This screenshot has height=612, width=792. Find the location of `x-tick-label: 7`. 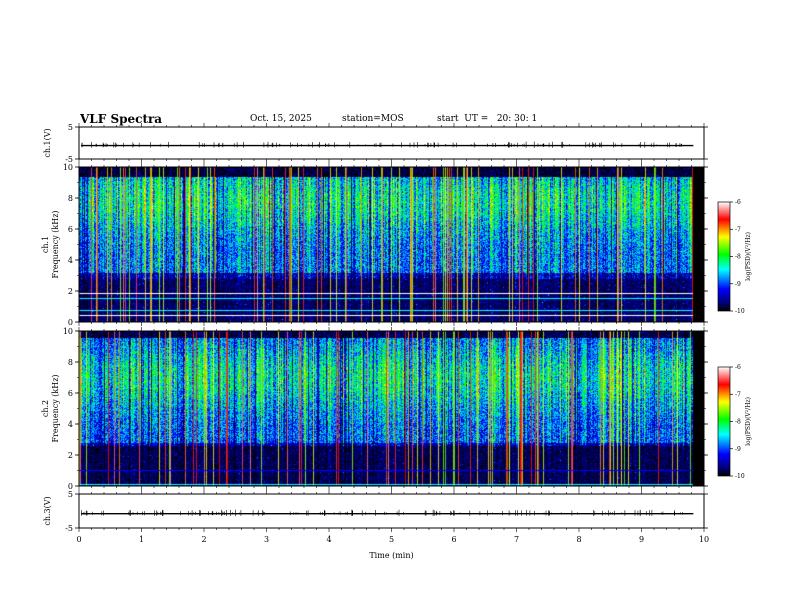

x-tick-label: 7 is located at coordinates (516, 539).